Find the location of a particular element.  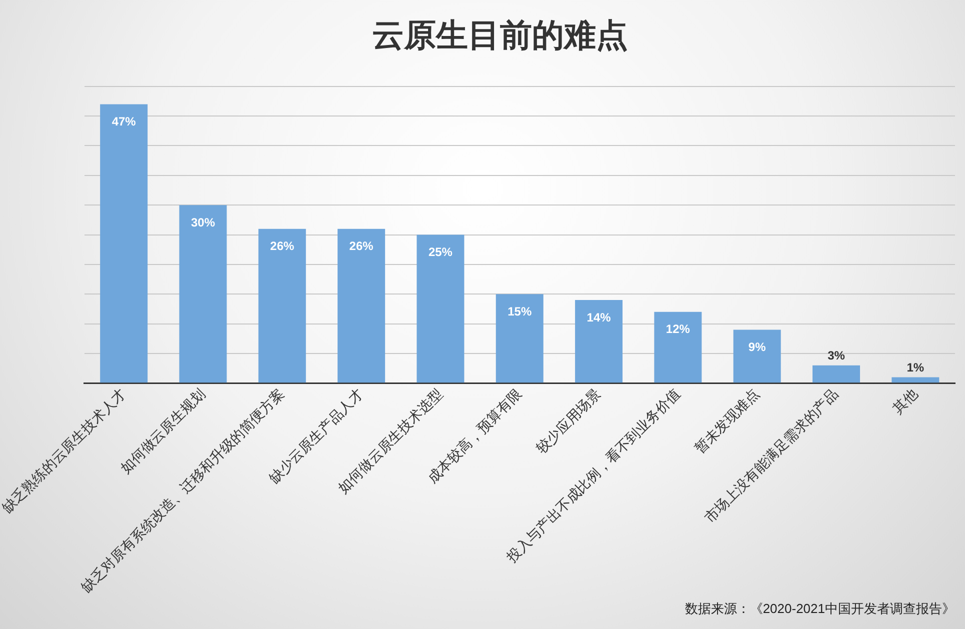

data-label: 14% is located at coordinates (599, 317).